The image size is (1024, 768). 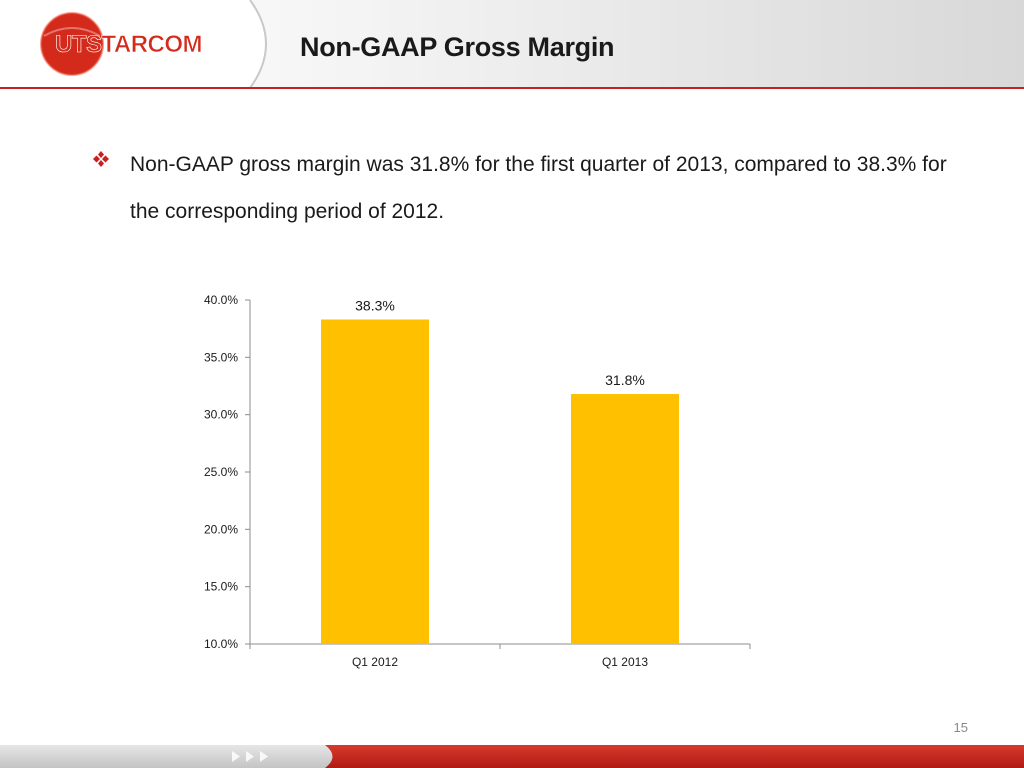 What do you see at coordinates (221, 644) in the screenshot?
I see `y-tick-label: 10.0%` at bounding box center [221, 644].